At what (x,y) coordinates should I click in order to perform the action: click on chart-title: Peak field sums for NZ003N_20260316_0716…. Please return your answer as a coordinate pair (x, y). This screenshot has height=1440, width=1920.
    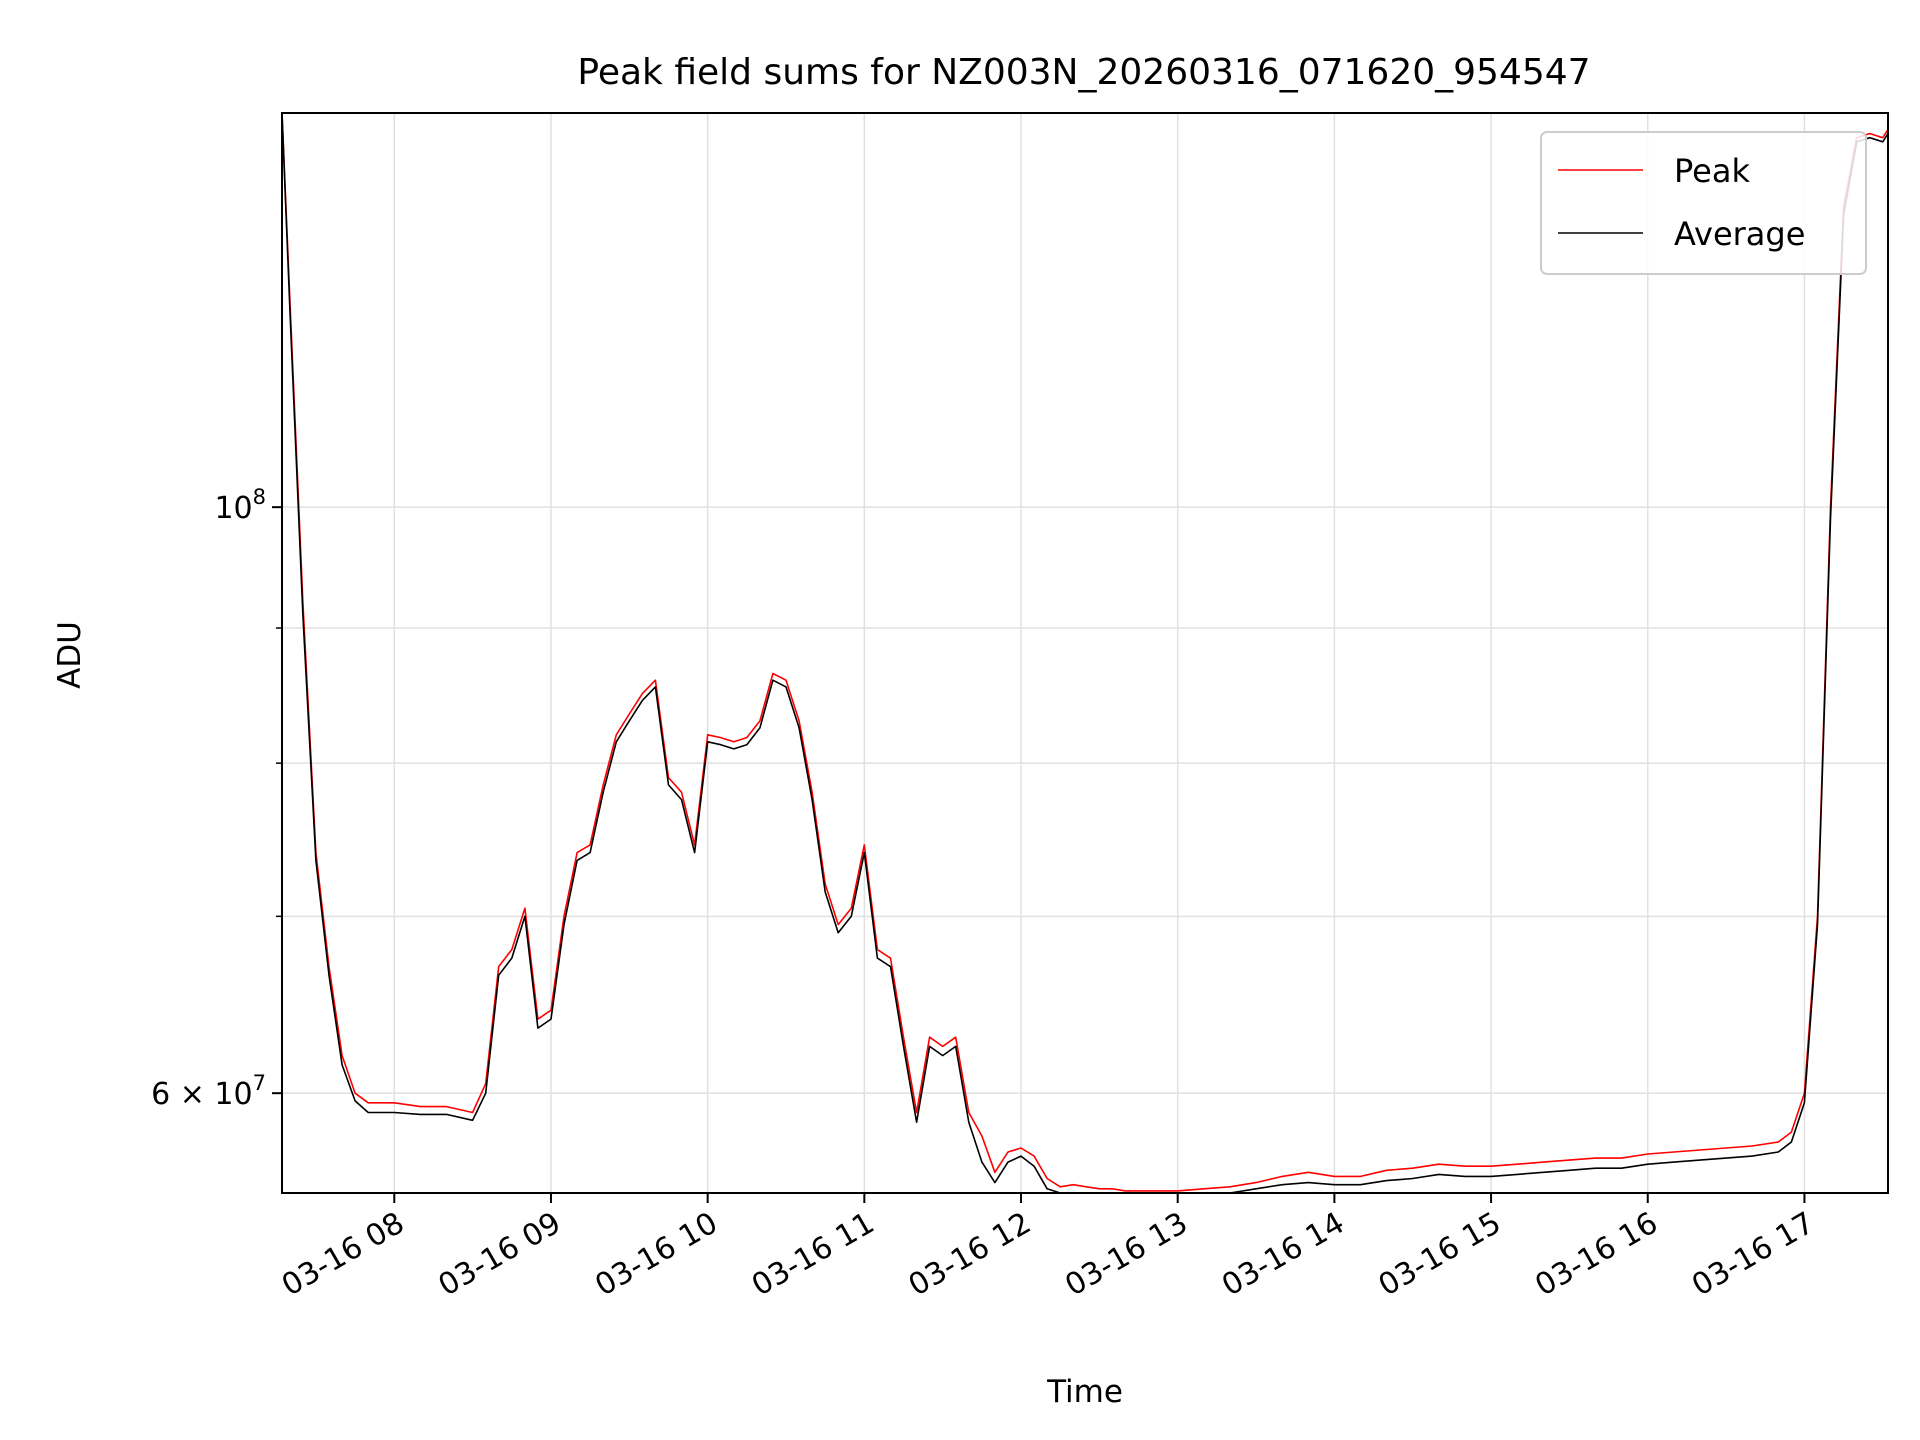
    Looking at the image, I should click on (1083, 72).